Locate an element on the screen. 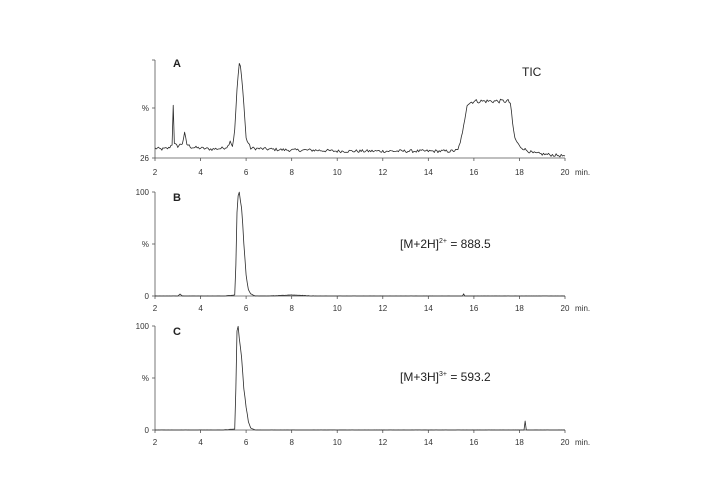  panel-letter: C is located at coordinates (177, 332).